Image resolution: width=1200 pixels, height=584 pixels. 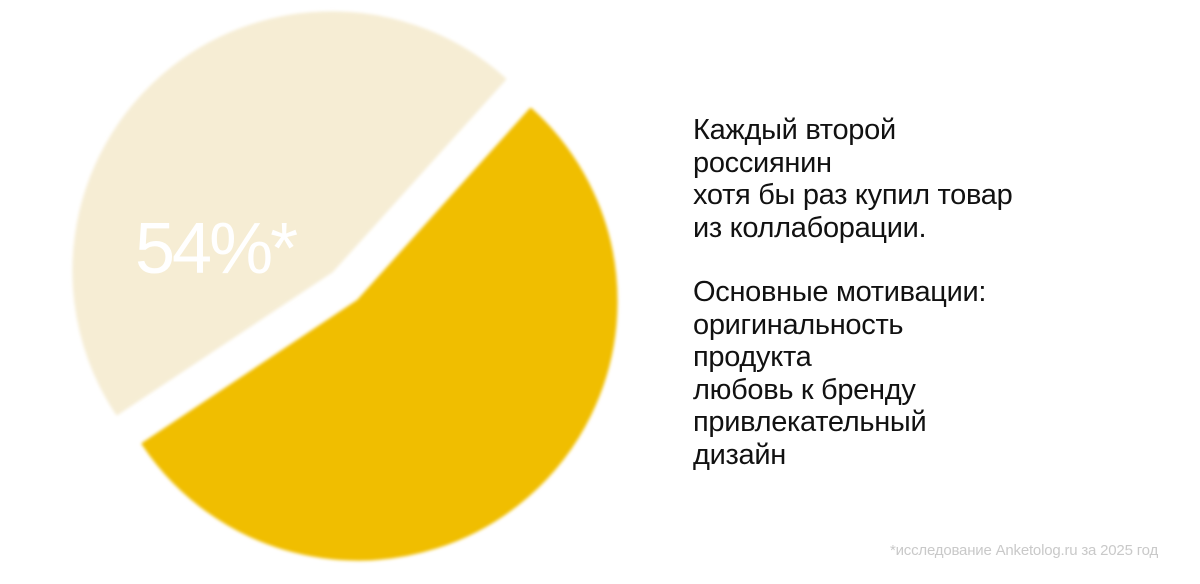 I want to click on source-footnote: *исследование Anketolog.ru за 2025 год, so click(x=1023, y=550).